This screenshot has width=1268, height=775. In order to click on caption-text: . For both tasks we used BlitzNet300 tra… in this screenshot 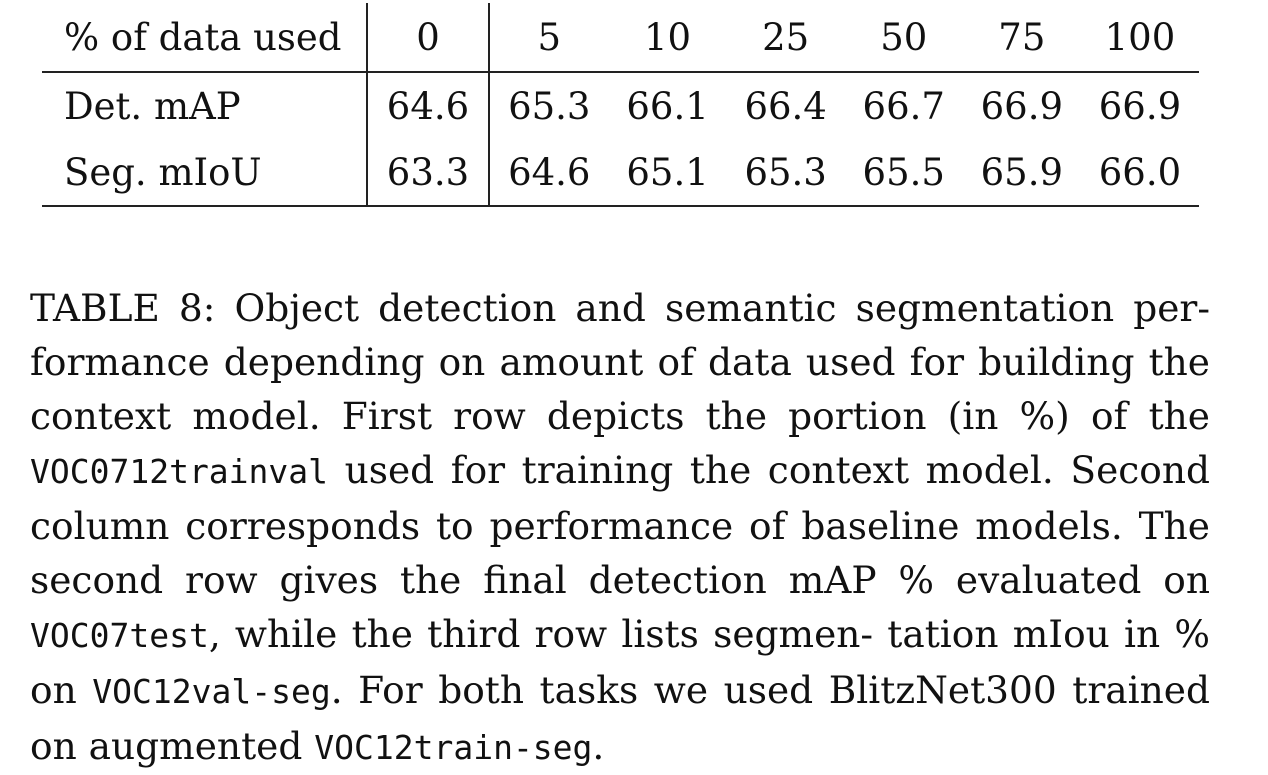, I will do `click(620, 717)`.